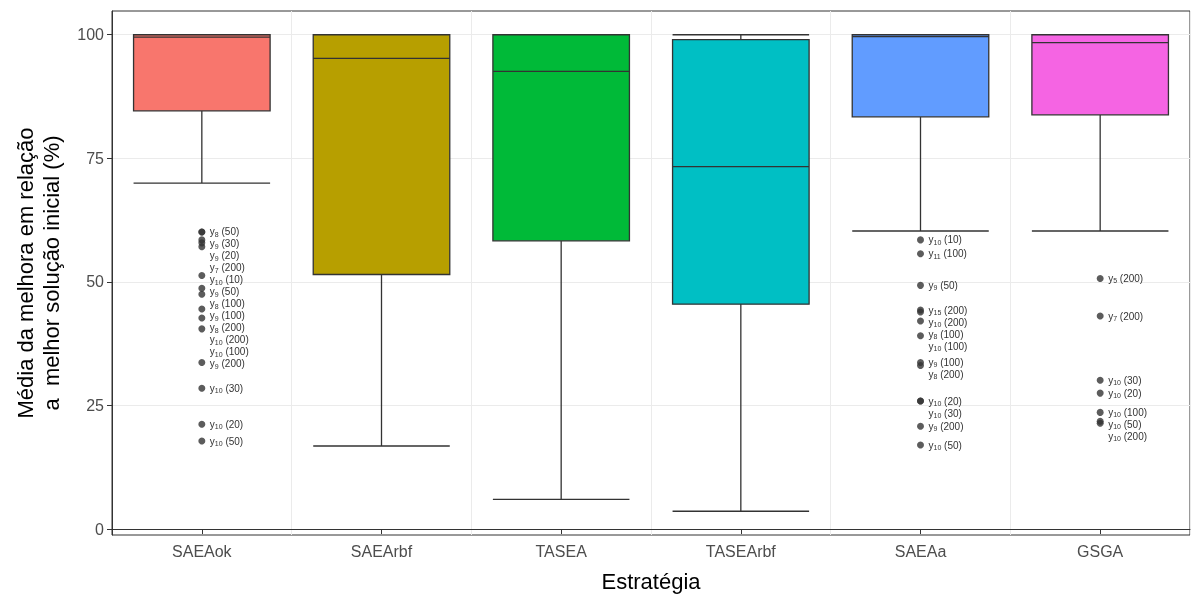 The height and width of the screenshot is (597, 1197). What do you see at coordinates (1100, 551) in the screenshot?
I see `x-tick-label: GSGA` at bounding box center [1100, 551].